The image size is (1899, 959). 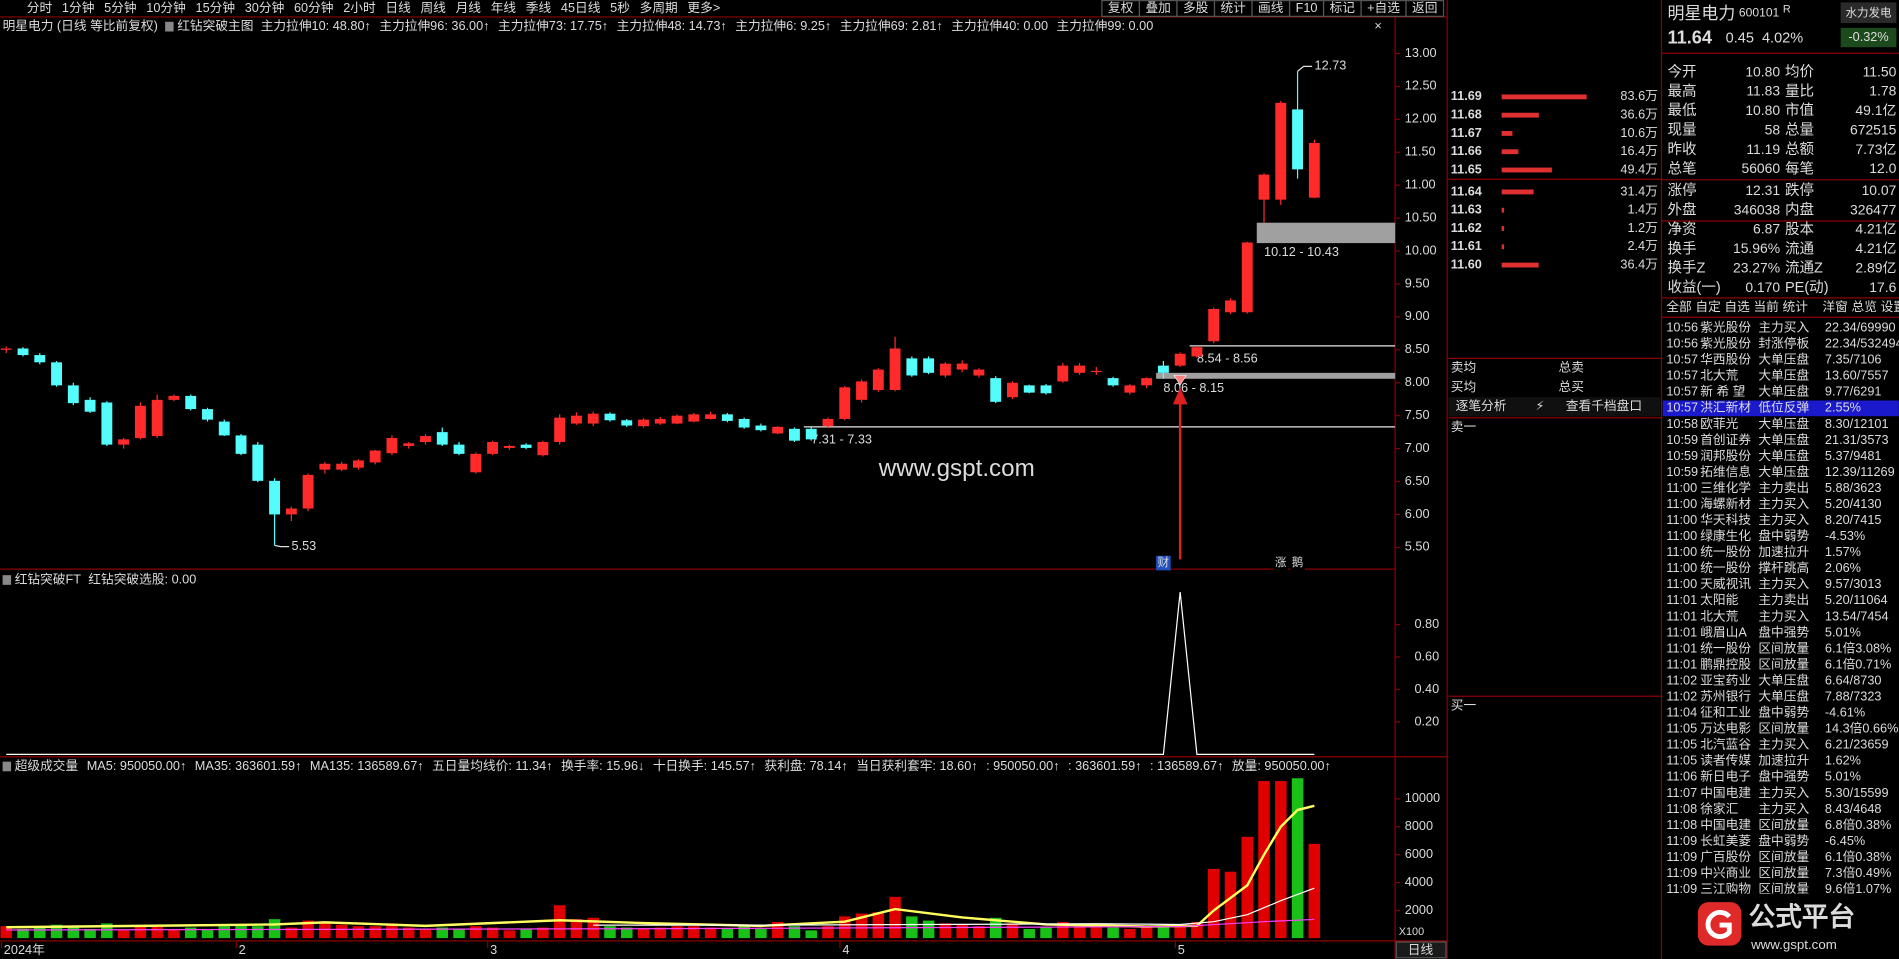 I want to click on period-tab: 15分钟, so click(x=216, y=7).